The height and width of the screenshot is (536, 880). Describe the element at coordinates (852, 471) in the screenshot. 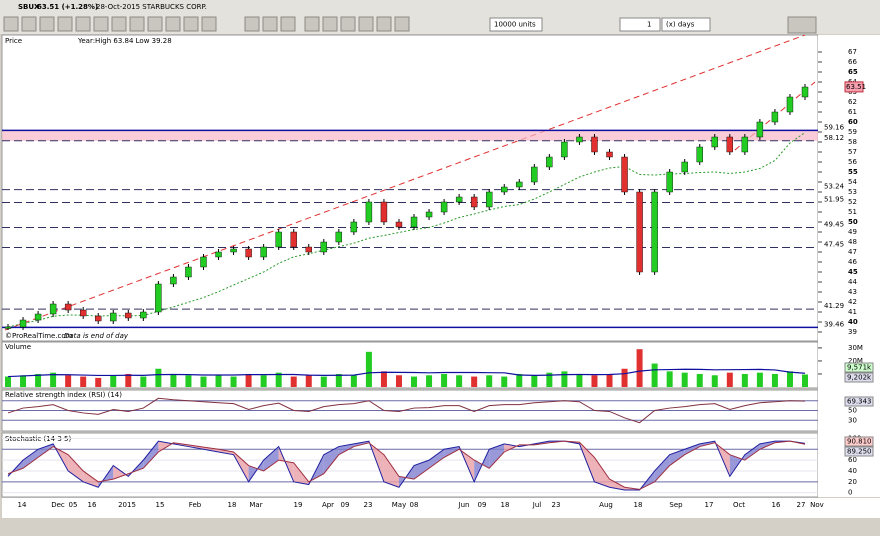

I see `y-tick-label: 40` at that location.